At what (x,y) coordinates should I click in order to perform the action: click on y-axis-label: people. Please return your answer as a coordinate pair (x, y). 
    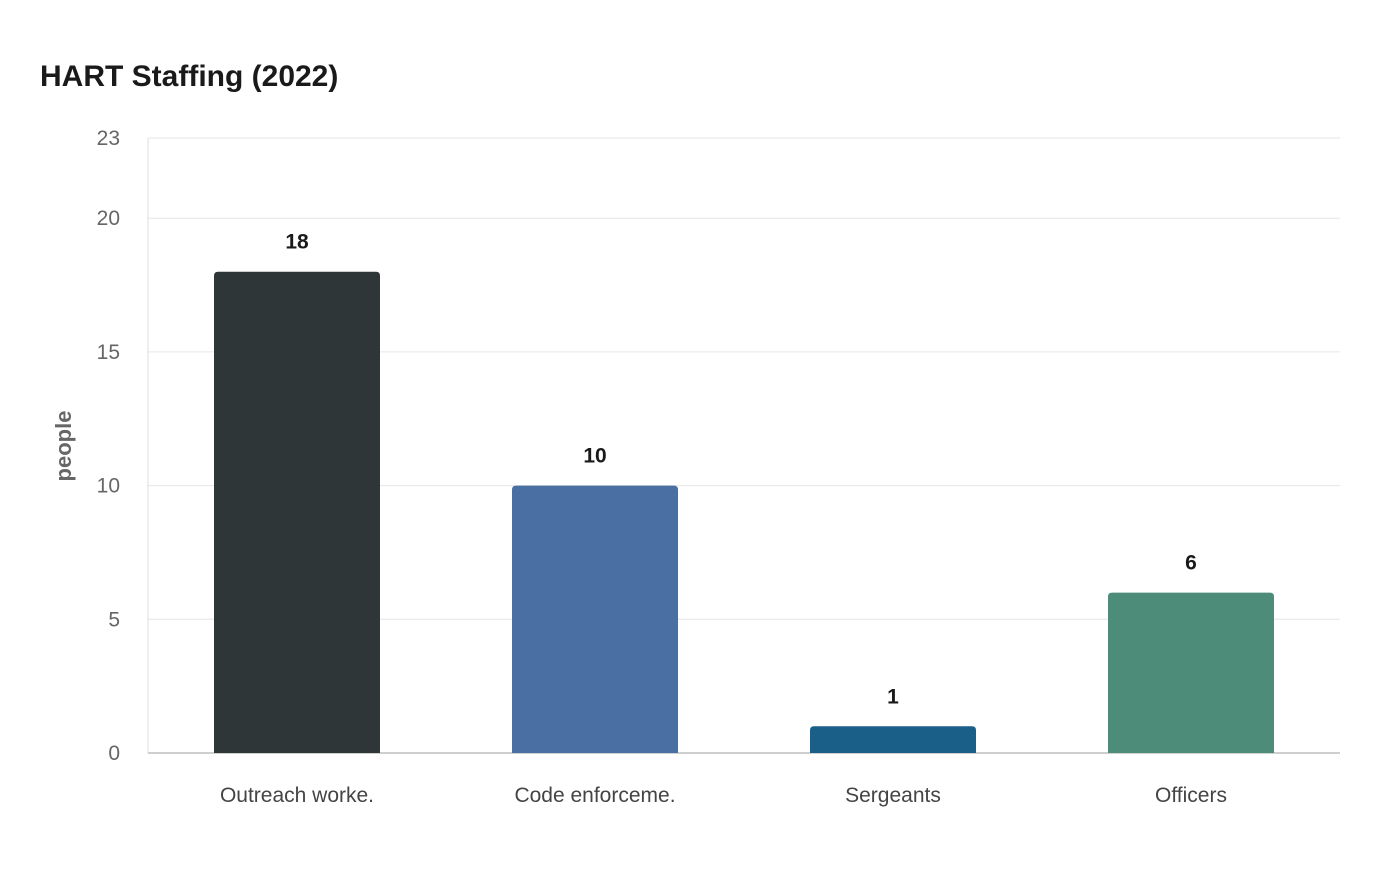
    Looking at the image, I should click on (63, 446).